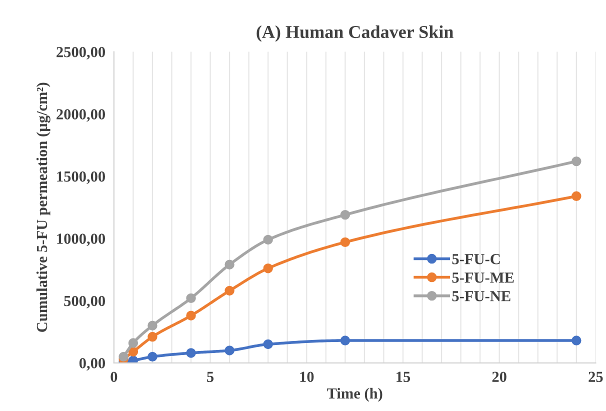 Image resolution: width=606 pixels, height=411 pixels. Describe the element at coordinates (354, 395) in the screenshot. I see `x-axis-title: Time (h)` at that location.